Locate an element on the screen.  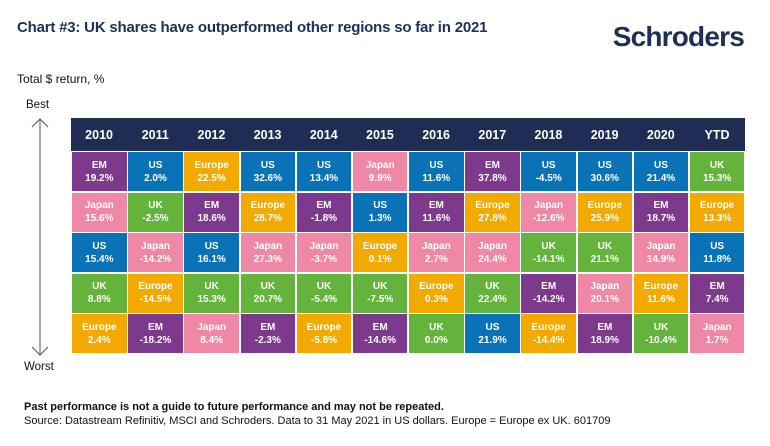
year-header: 2011 is located at coordinates (155, 134).